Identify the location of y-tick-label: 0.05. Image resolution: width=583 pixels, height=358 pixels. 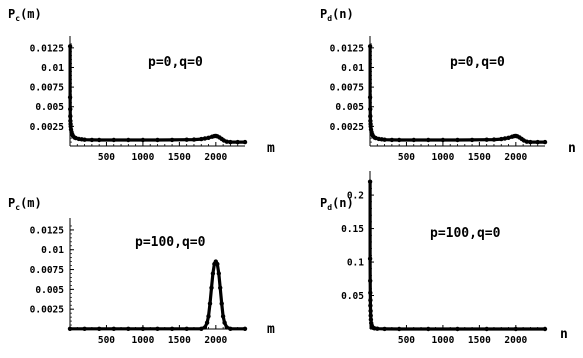
(352, 296).